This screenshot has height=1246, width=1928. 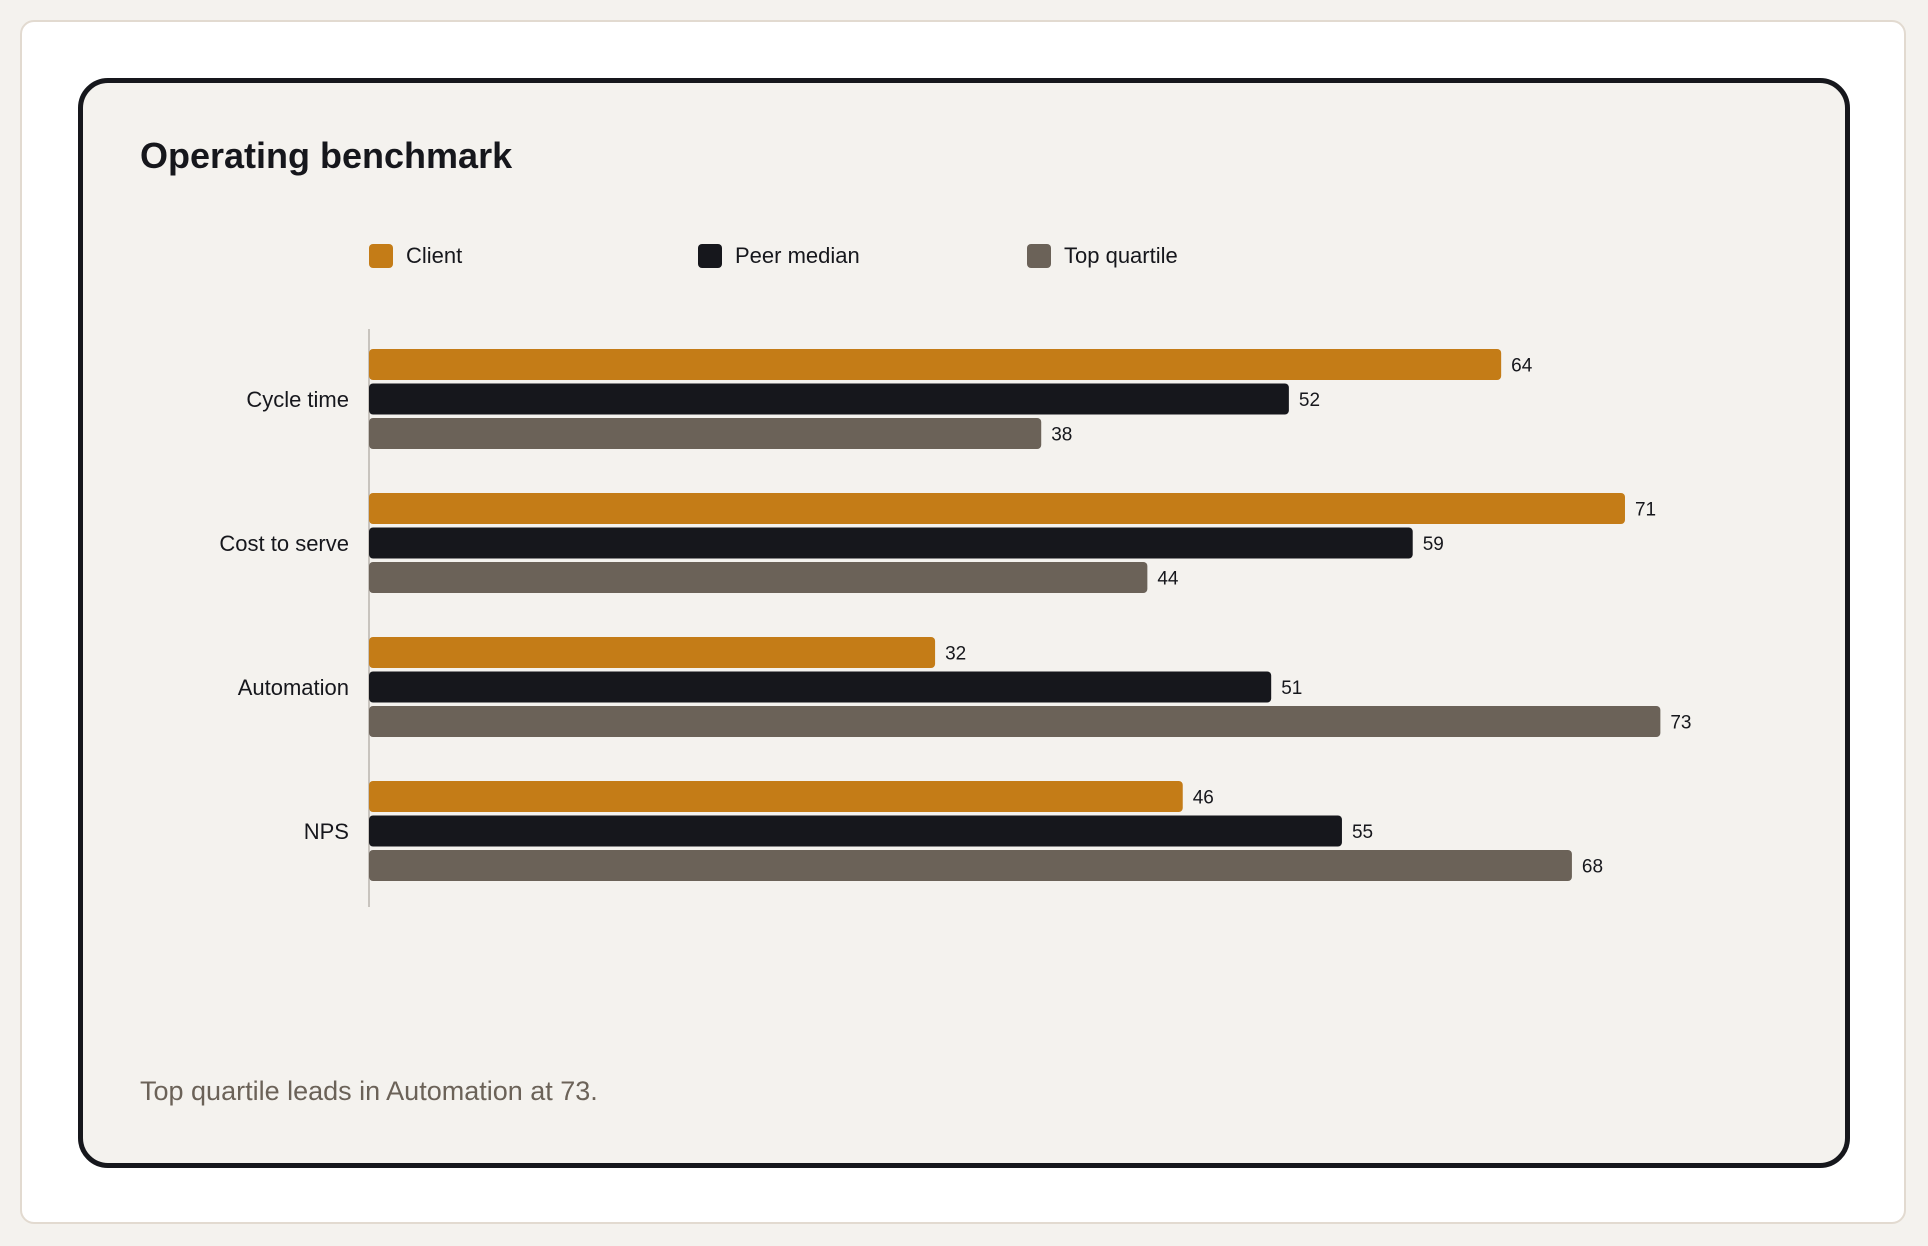 What do you see at coordinates (293, 687) in the screenshot?
I see `category-label-automation: Automation` at bounding box center [293, 687].